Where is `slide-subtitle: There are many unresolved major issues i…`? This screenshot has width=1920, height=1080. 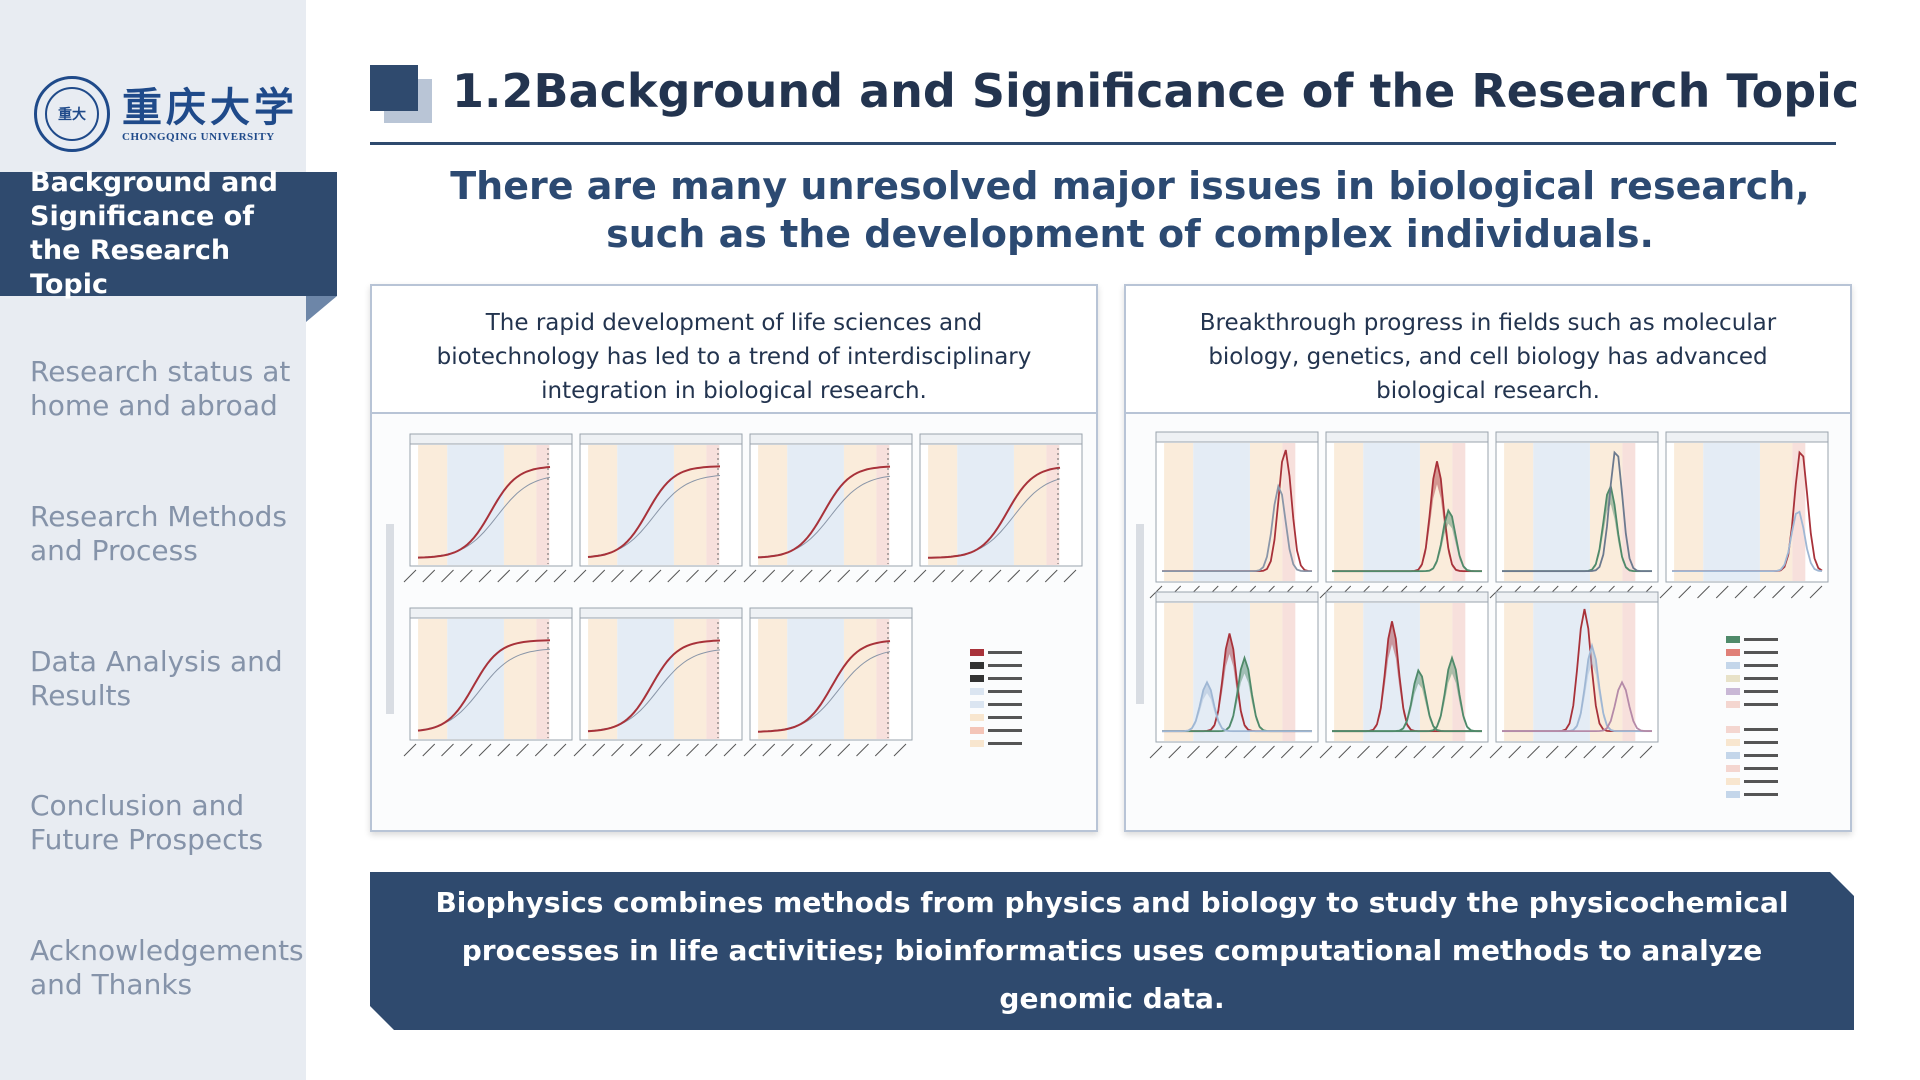 slide-subtitle: There are many unresolved major issues i… is located at coordinates (1130, 210).